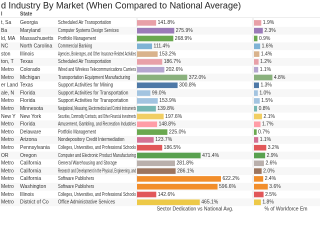 Image resolution: width=320 pixels, height=240 pixels. What do you see at coordinates (167, 195) in the screenshot?
I see `value-label: 142.6%` at bounding box center [167, 195].